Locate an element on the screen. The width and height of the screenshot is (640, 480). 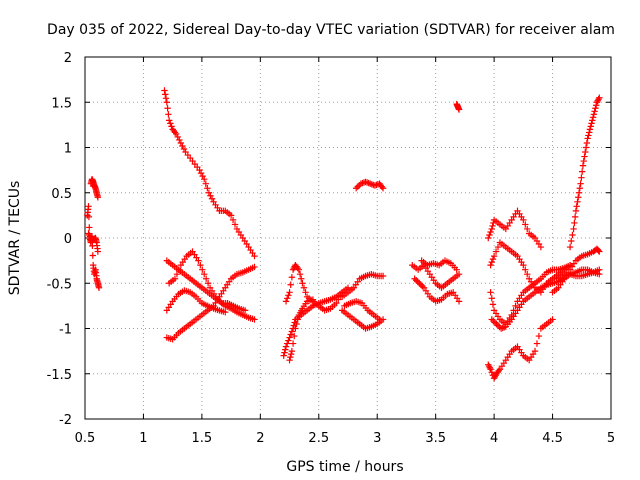
y-tick-label: 1 is located at coordinates (68, 149).